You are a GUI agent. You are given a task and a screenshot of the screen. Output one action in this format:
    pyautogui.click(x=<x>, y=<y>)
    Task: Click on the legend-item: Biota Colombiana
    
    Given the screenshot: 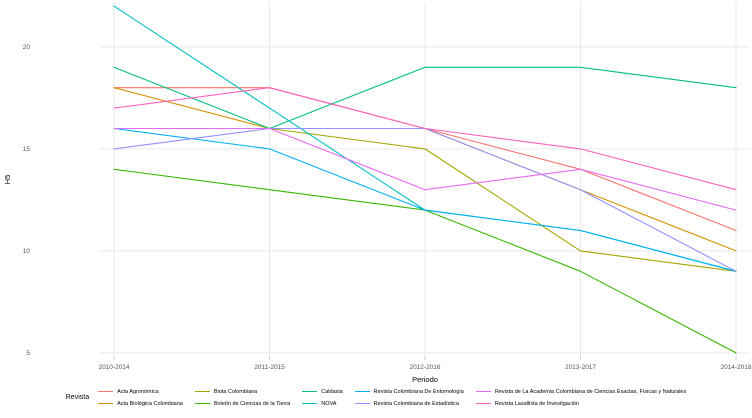 What is the action you would take?
    pyautogui.click(x=242, y=391)
    